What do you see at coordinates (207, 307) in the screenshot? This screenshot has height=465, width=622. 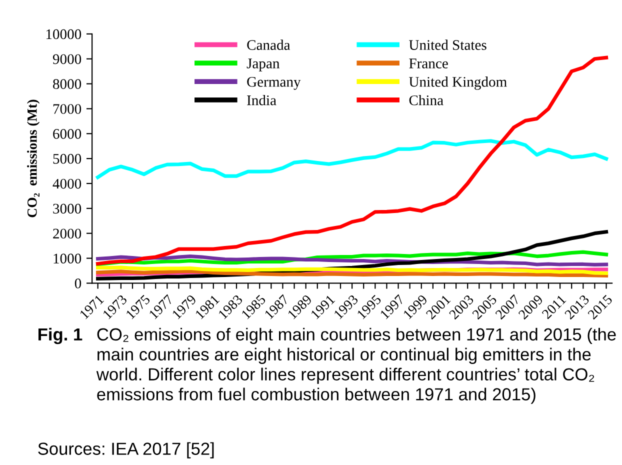 I see `x-tick-label: 1981` at bounding box center [207, 307].